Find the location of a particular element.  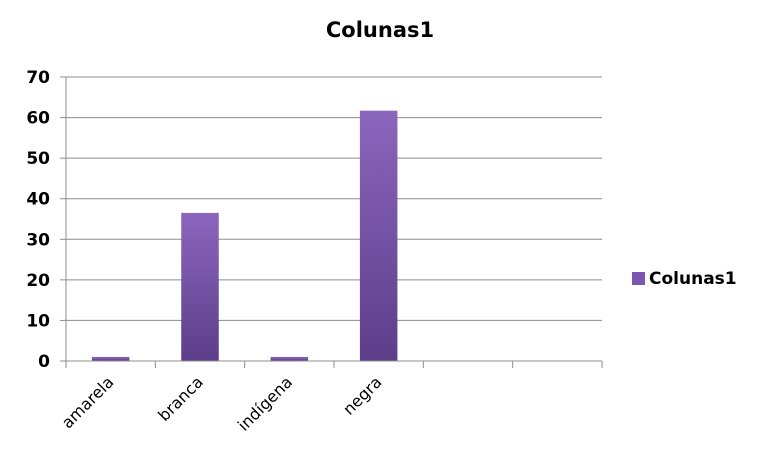

y-tick-label-20: 20 is located at coordinates (38, 281).